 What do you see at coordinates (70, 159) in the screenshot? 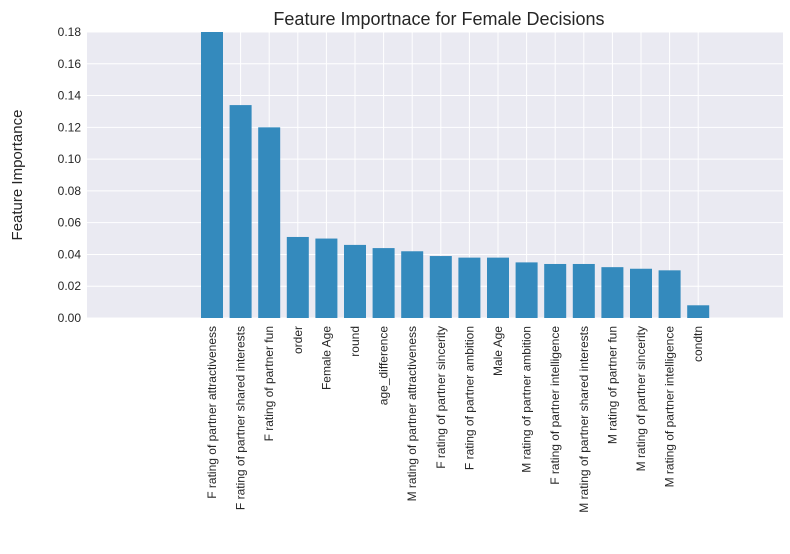
I see `y-tick-label: 0.10` at bounding box center [70, 159].